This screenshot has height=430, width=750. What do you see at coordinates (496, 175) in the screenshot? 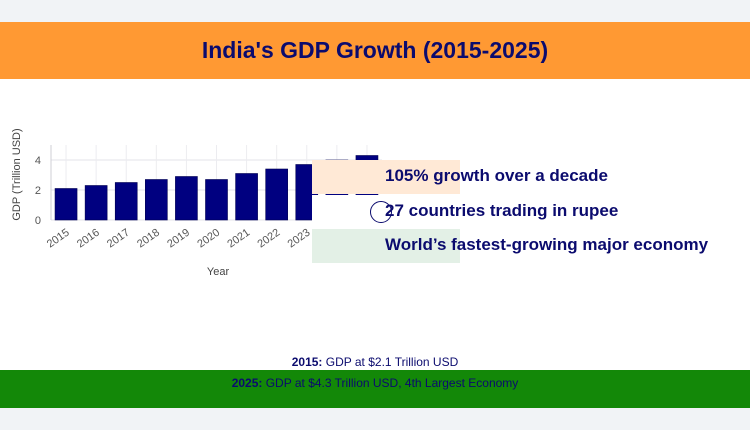
I see `highlight-text: 105% growth over a decade` at bounding box center [496, 175].